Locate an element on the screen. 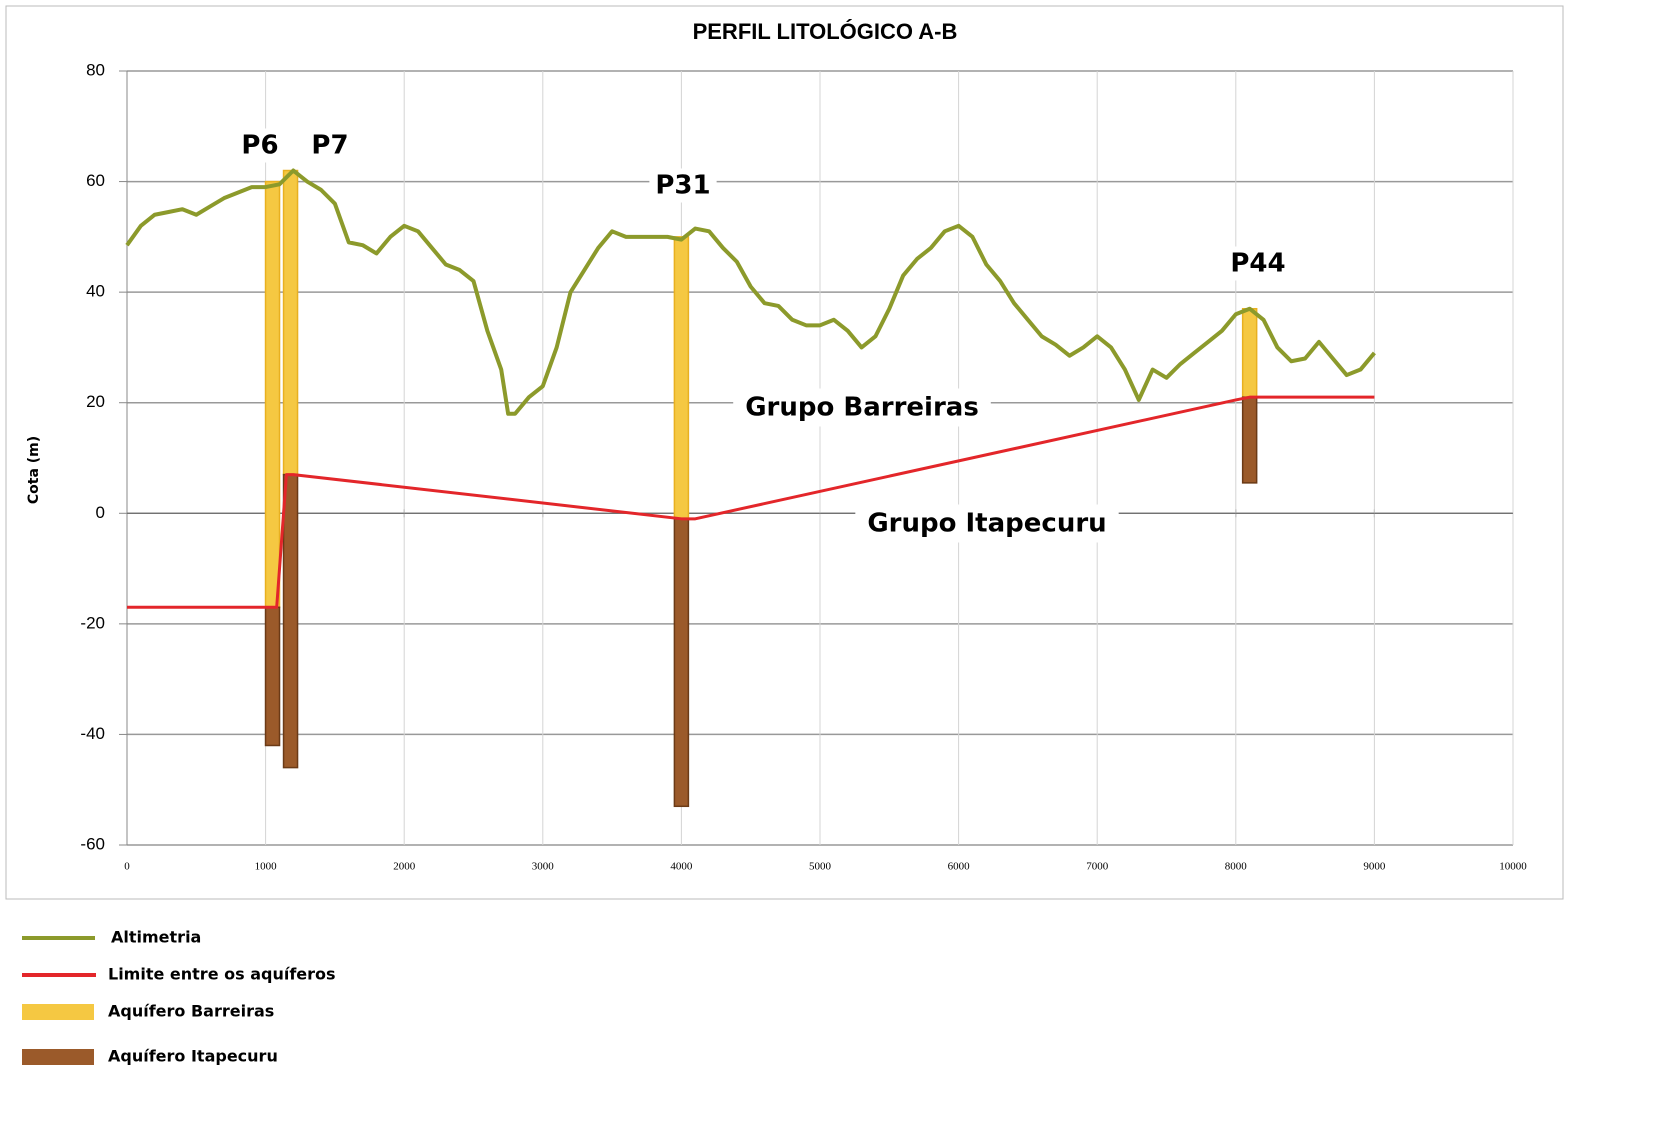 Image resolution: width=1653 pixels, height=1126 pixels. y-tick-label: 80 is located at coordinates (95, 69).